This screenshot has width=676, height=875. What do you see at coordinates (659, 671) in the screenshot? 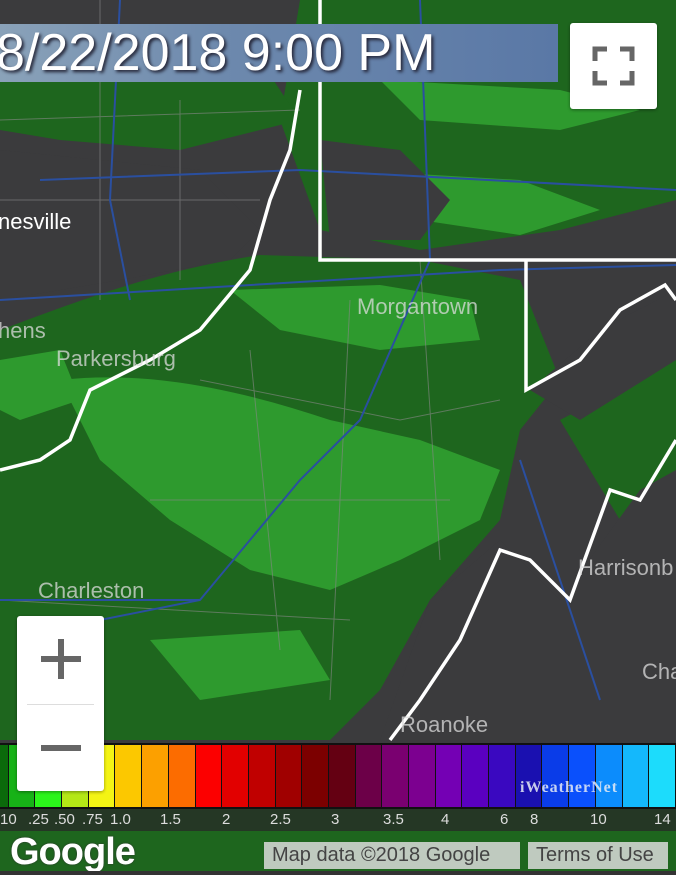
I see `city-label: Cha` at bounding box center [659, 671].